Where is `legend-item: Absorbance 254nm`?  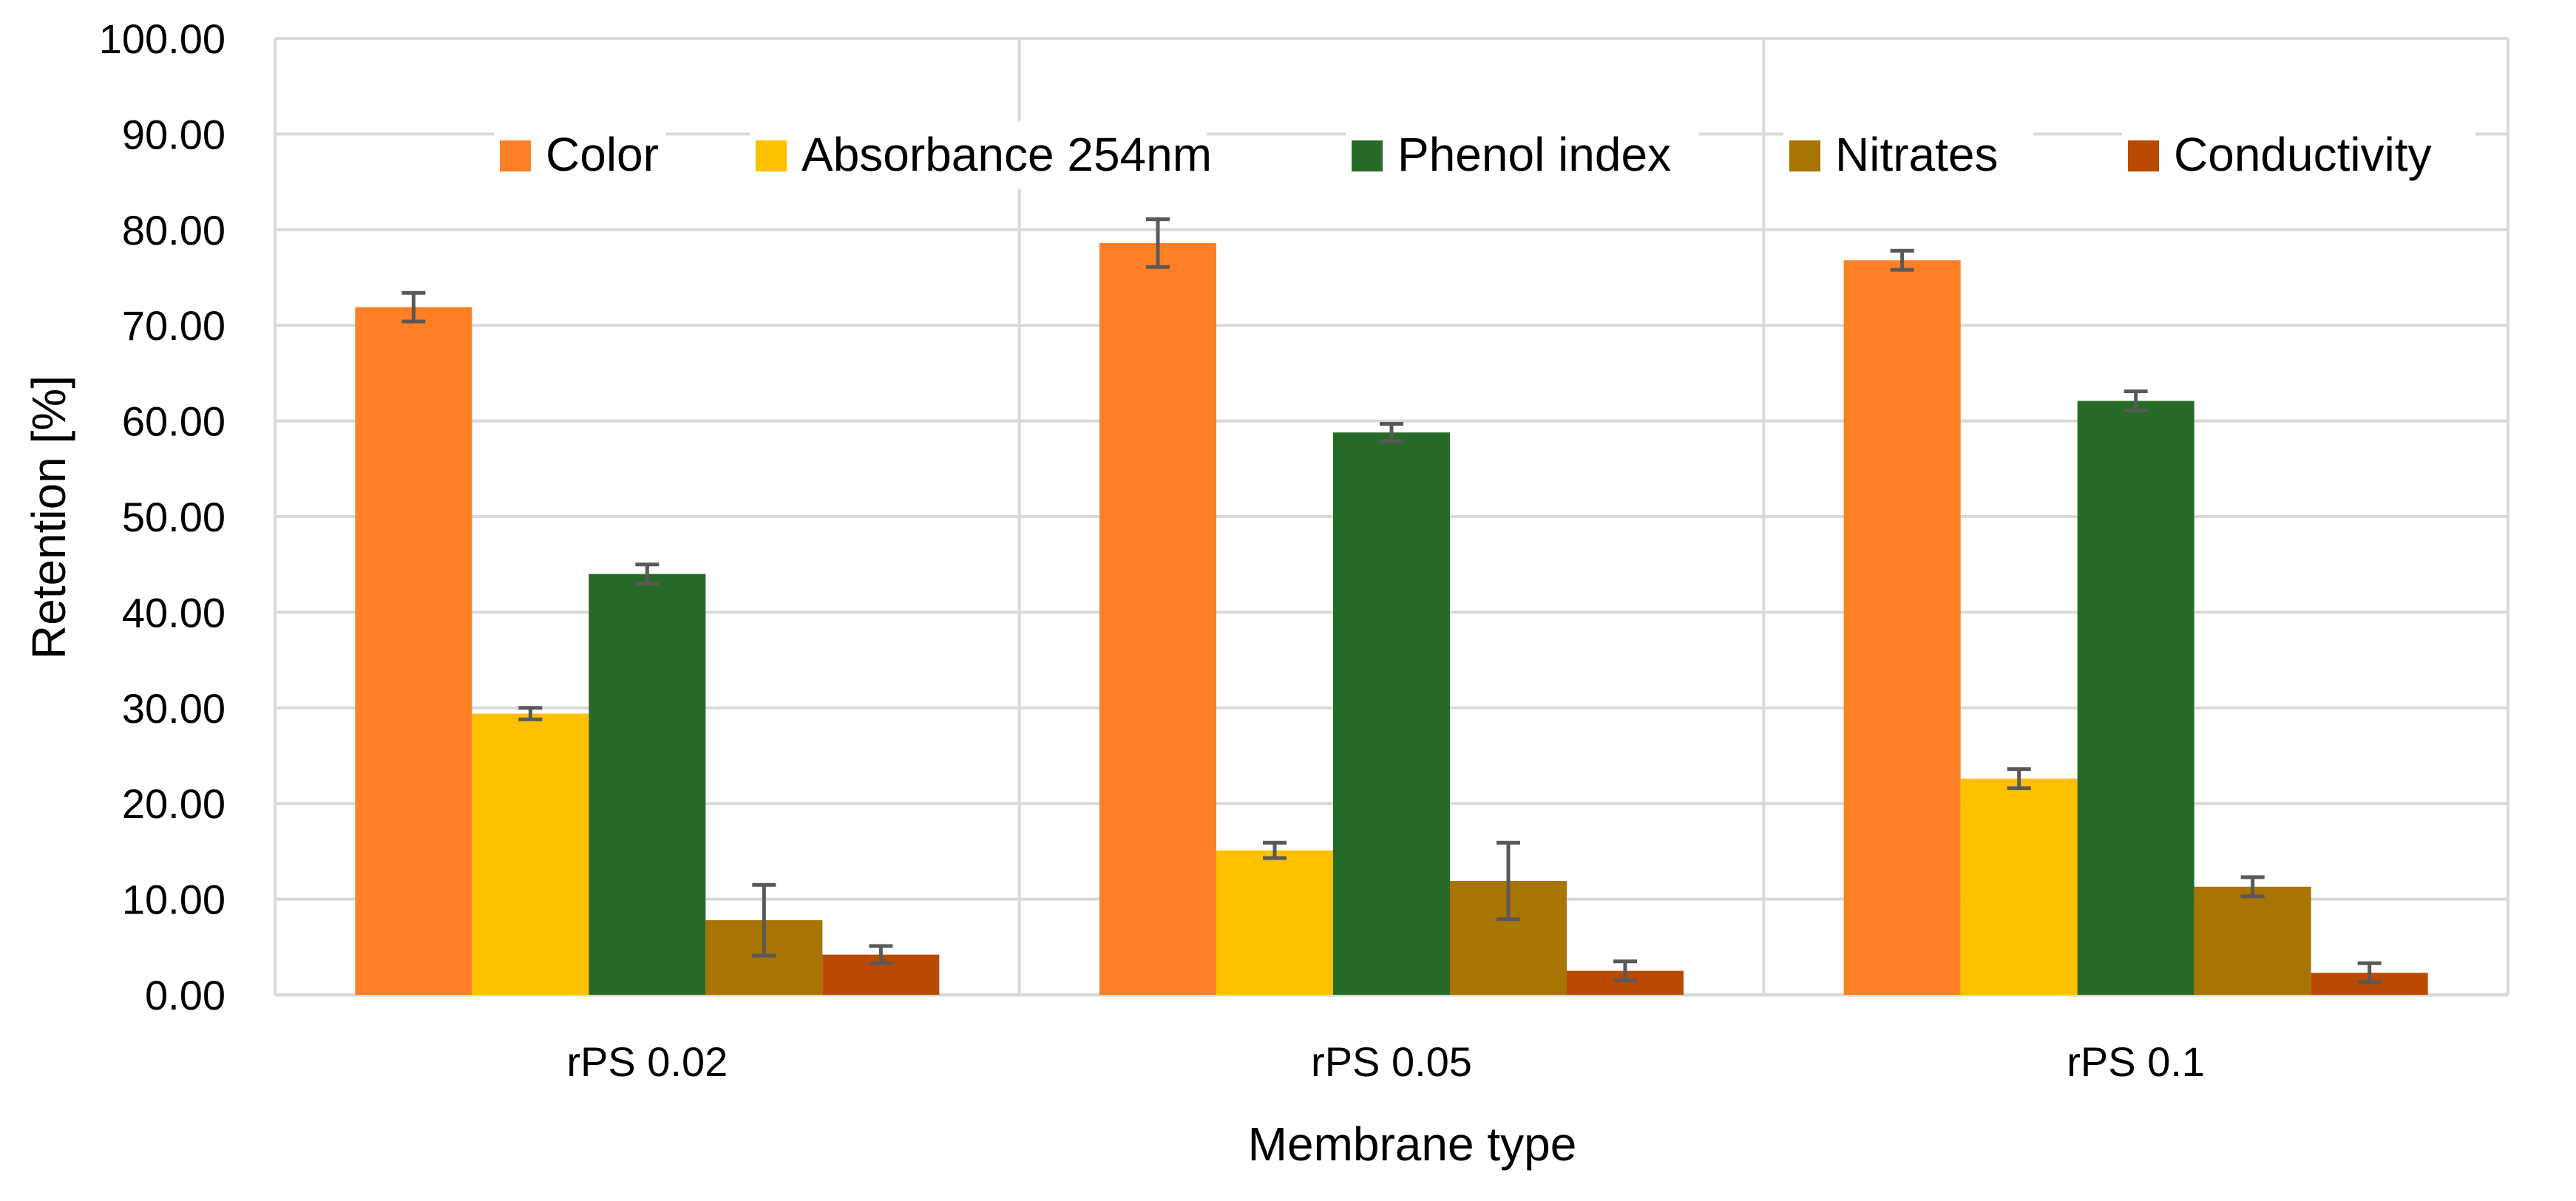 legend-item: Absorbance 254nm is located at coordinates (981, 155).